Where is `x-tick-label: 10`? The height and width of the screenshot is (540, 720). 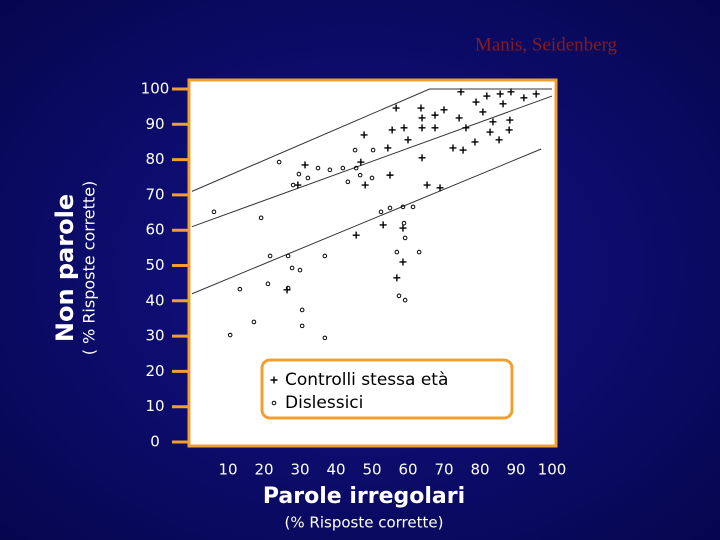
x-tick-label: 10 is located at coordinates (227, 470).